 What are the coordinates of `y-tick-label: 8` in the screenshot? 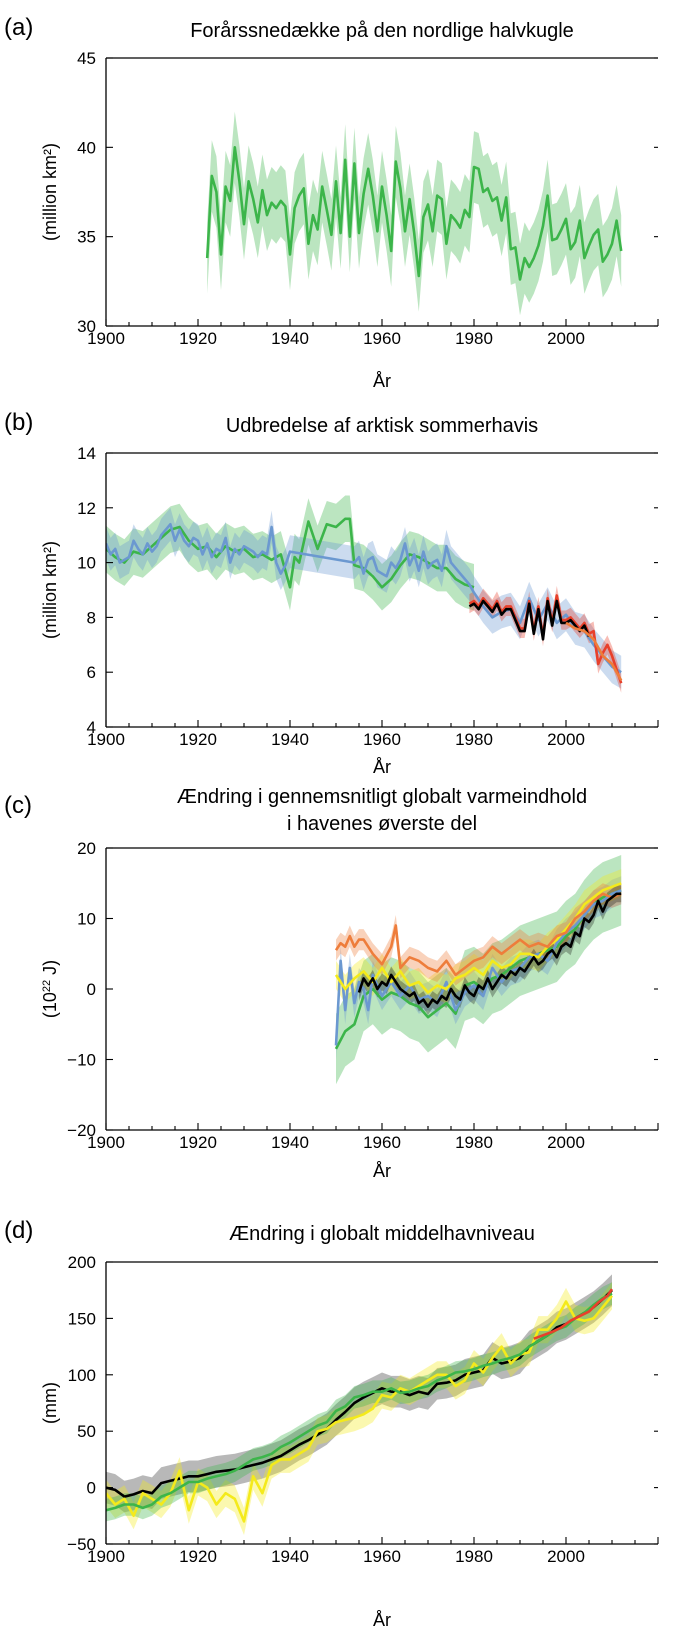 It's located at (91, 617).